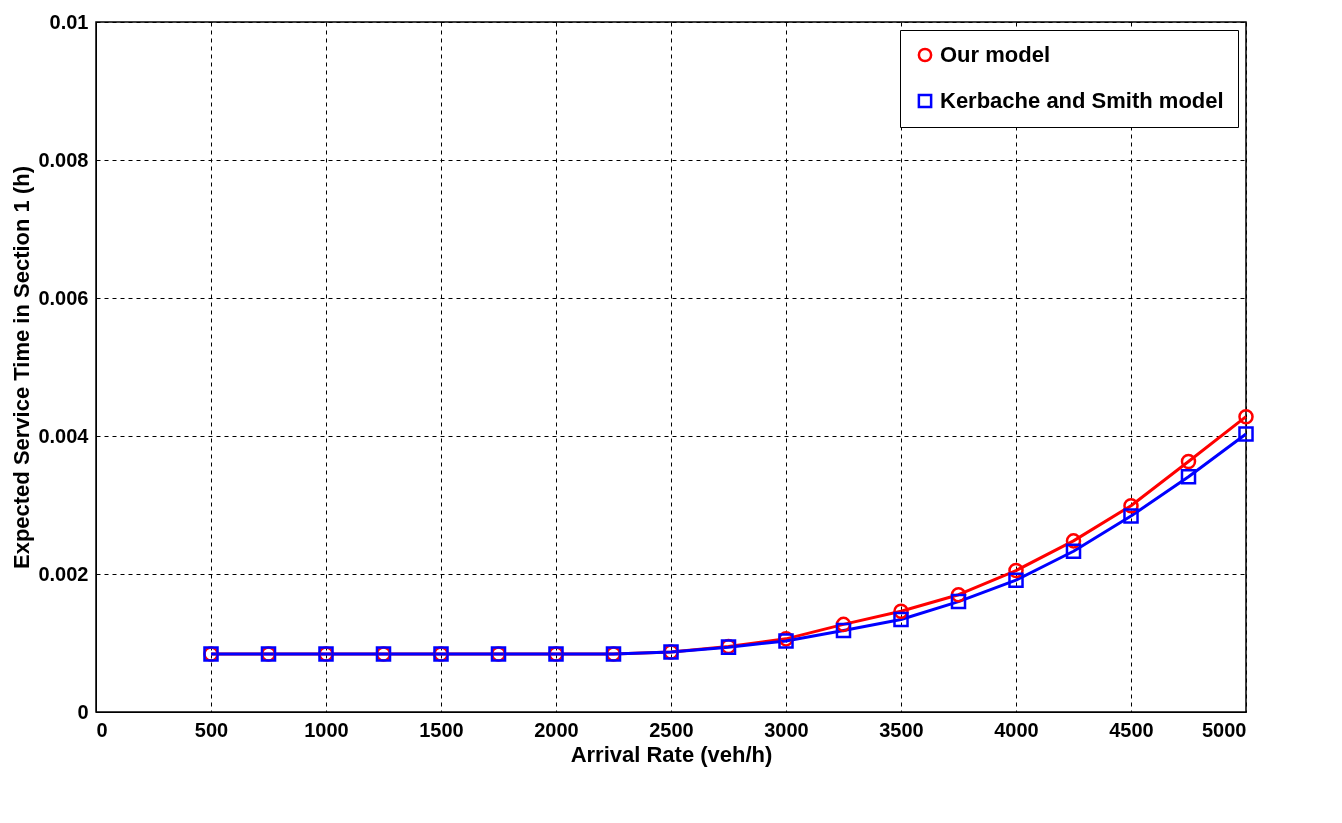 The image size is (1342, 823). I want to click on y-tick-label: 0.004, so click(64, 435).